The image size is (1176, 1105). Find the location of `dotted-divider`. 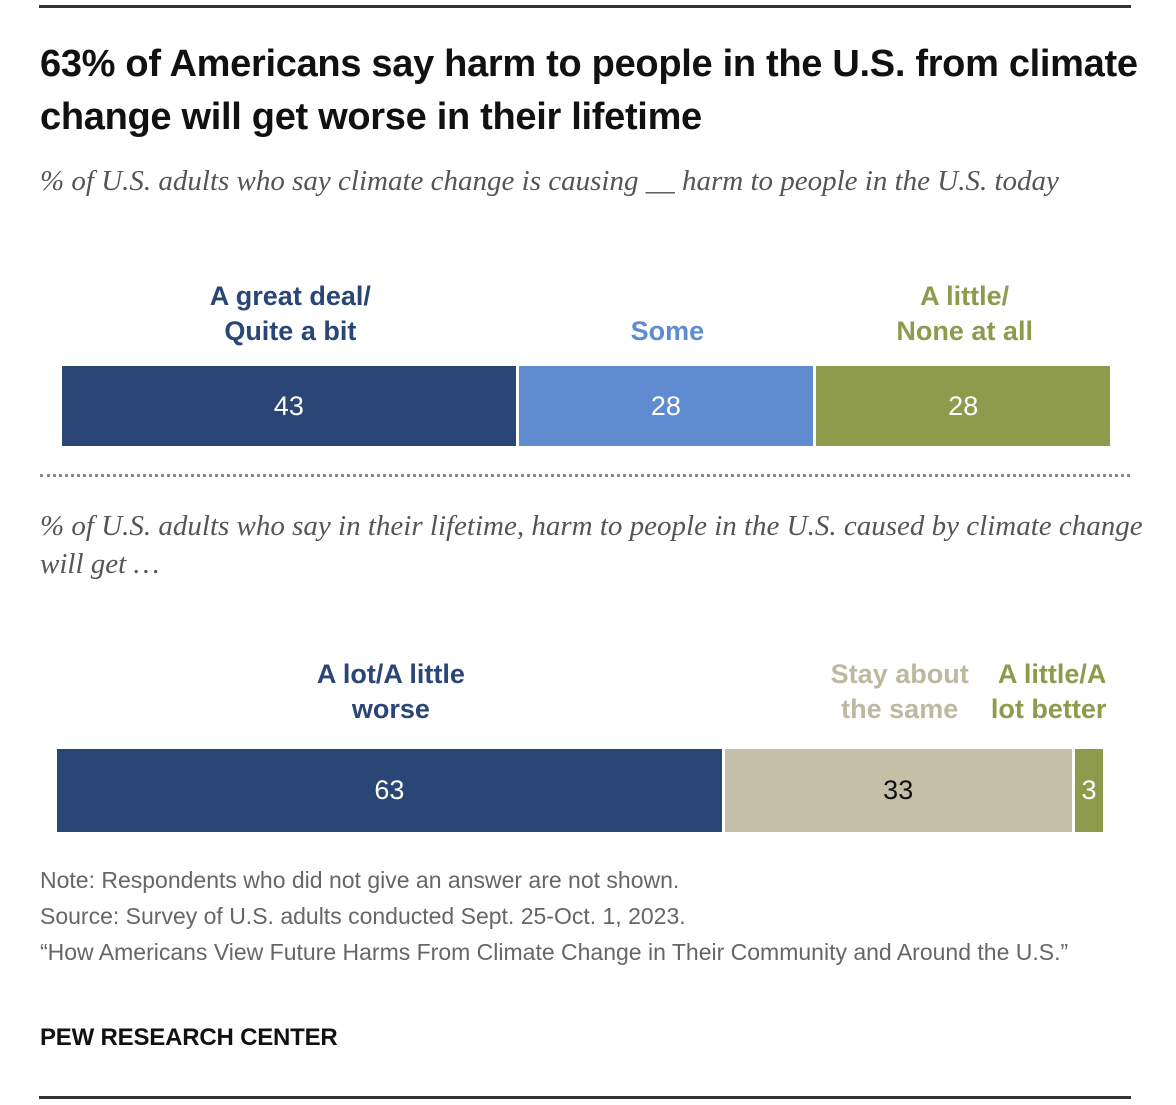

dotted-divider is located at coordinates (585, 475).